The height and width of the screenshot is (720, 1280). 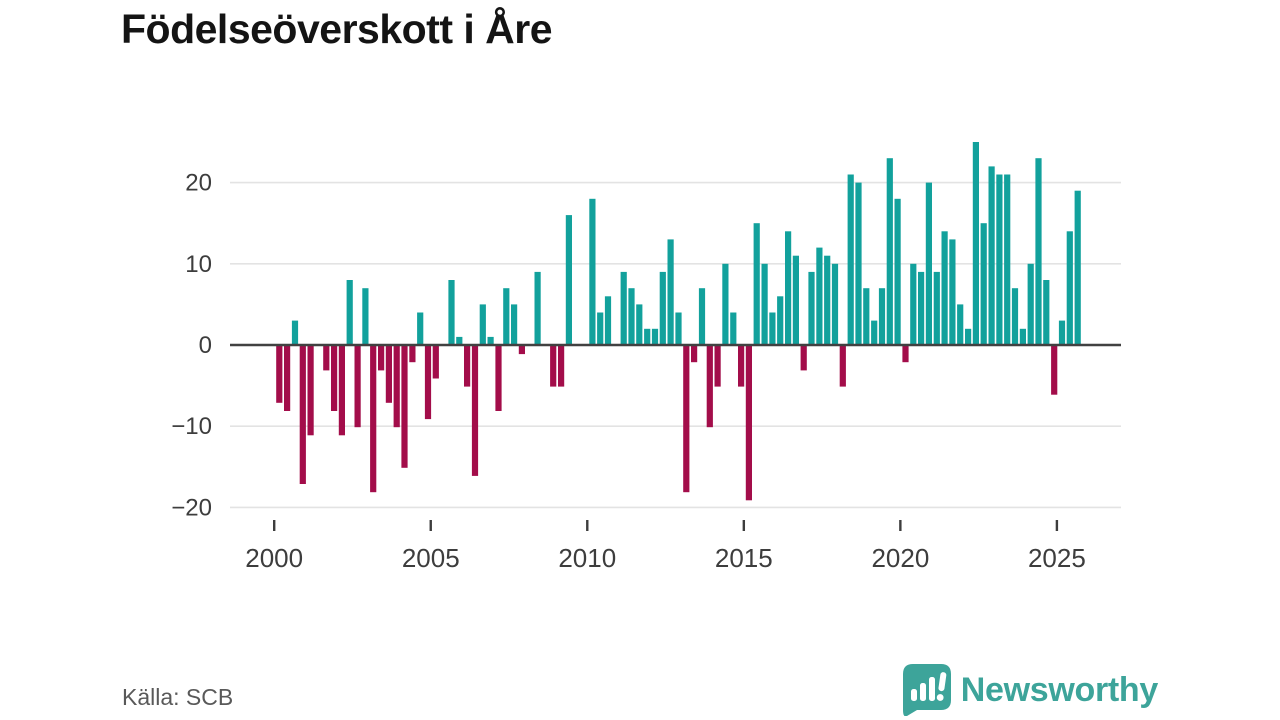 I want to click on bar-2004Q3, so click(x=420, y=328).